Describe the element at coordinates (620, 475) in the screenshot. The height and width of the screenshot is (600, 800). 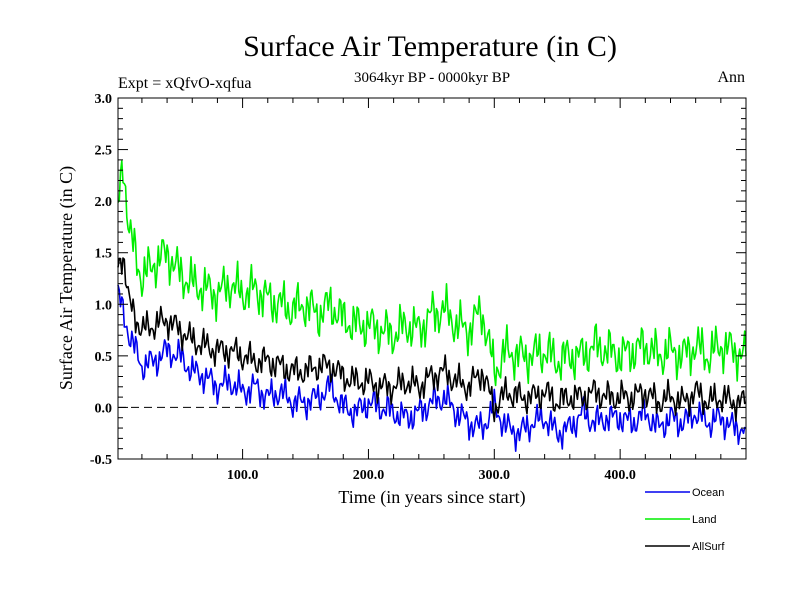
I see `x-tick-label: 400.0` at that location.